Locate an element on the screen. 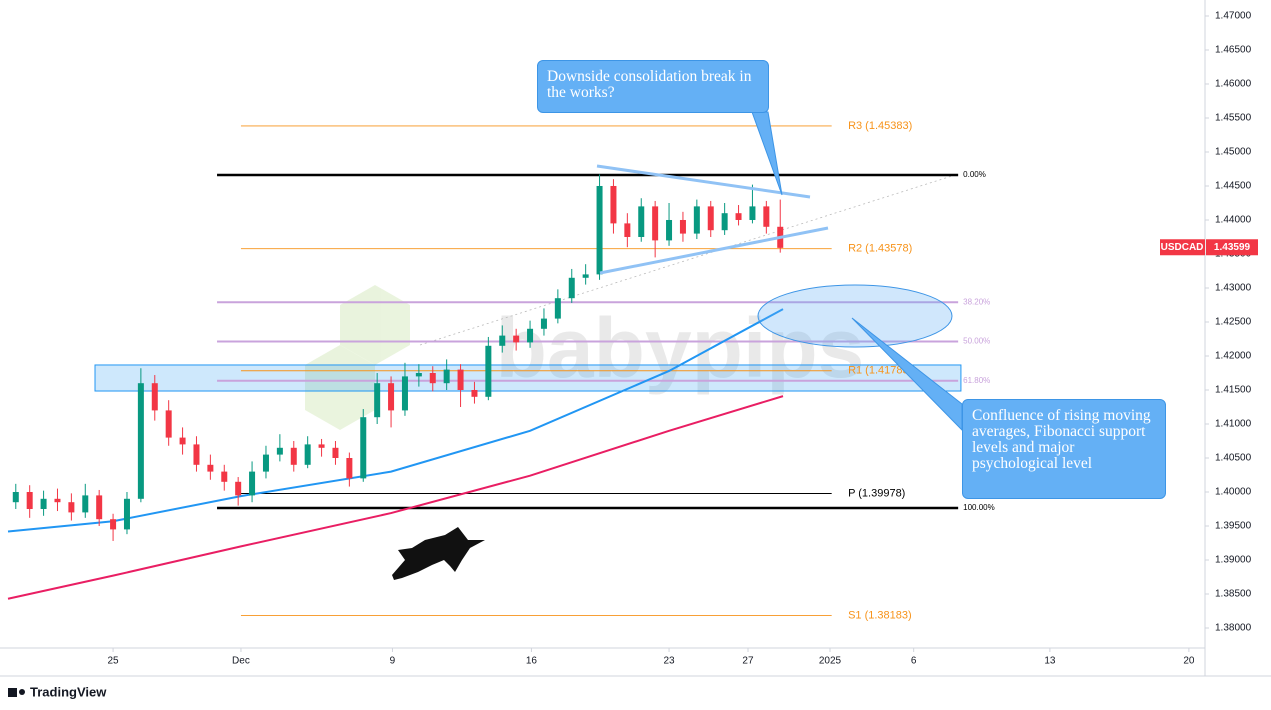 The width and height of the screenshot is (1271, 710). callout-pointer is located at coordinates (767, 153).